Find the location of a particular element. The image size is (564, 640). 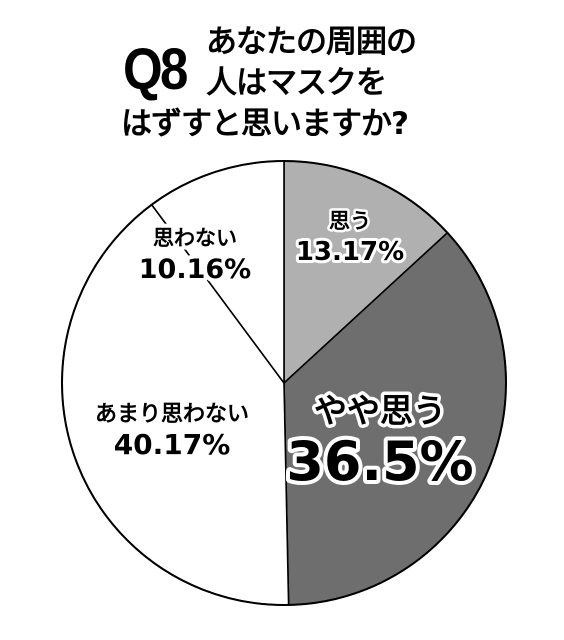

question-number: Q8 is located at coordinates (155, 69).